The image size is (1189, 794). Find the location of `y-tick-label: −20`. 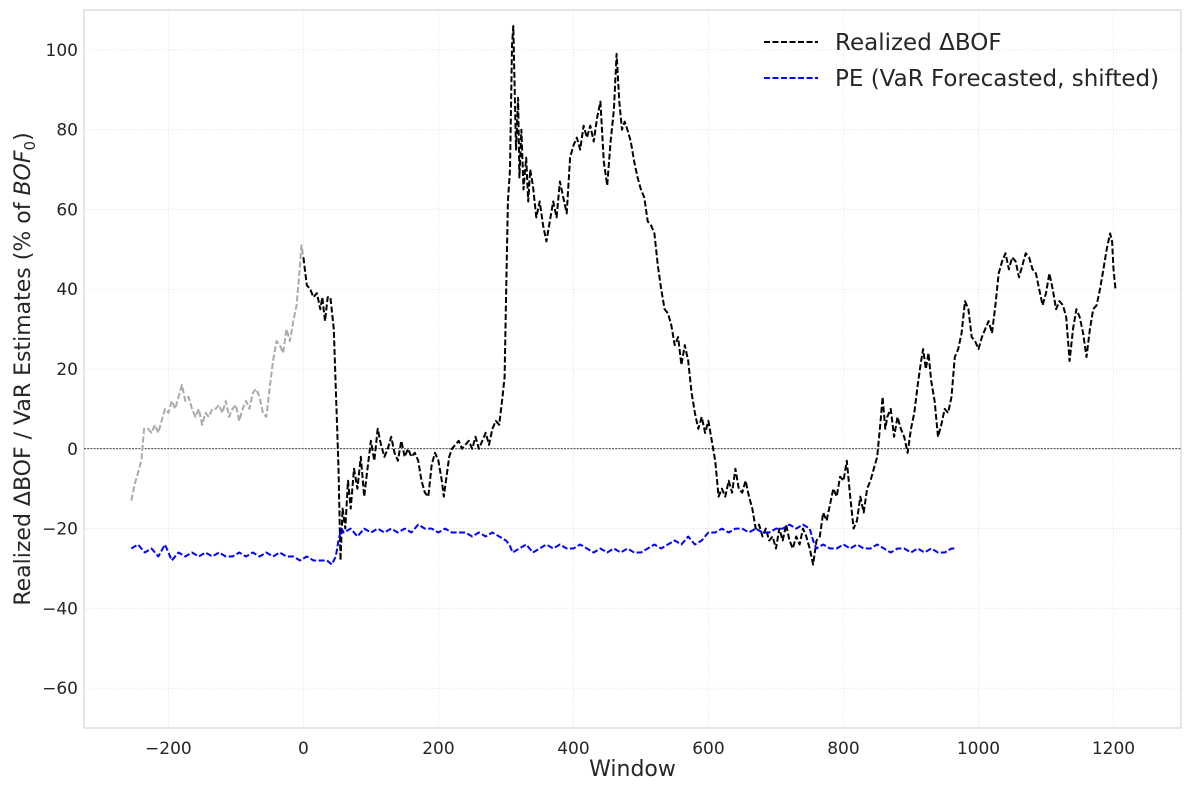

y-tick-label: −20 is located at coordinates (60, 530).